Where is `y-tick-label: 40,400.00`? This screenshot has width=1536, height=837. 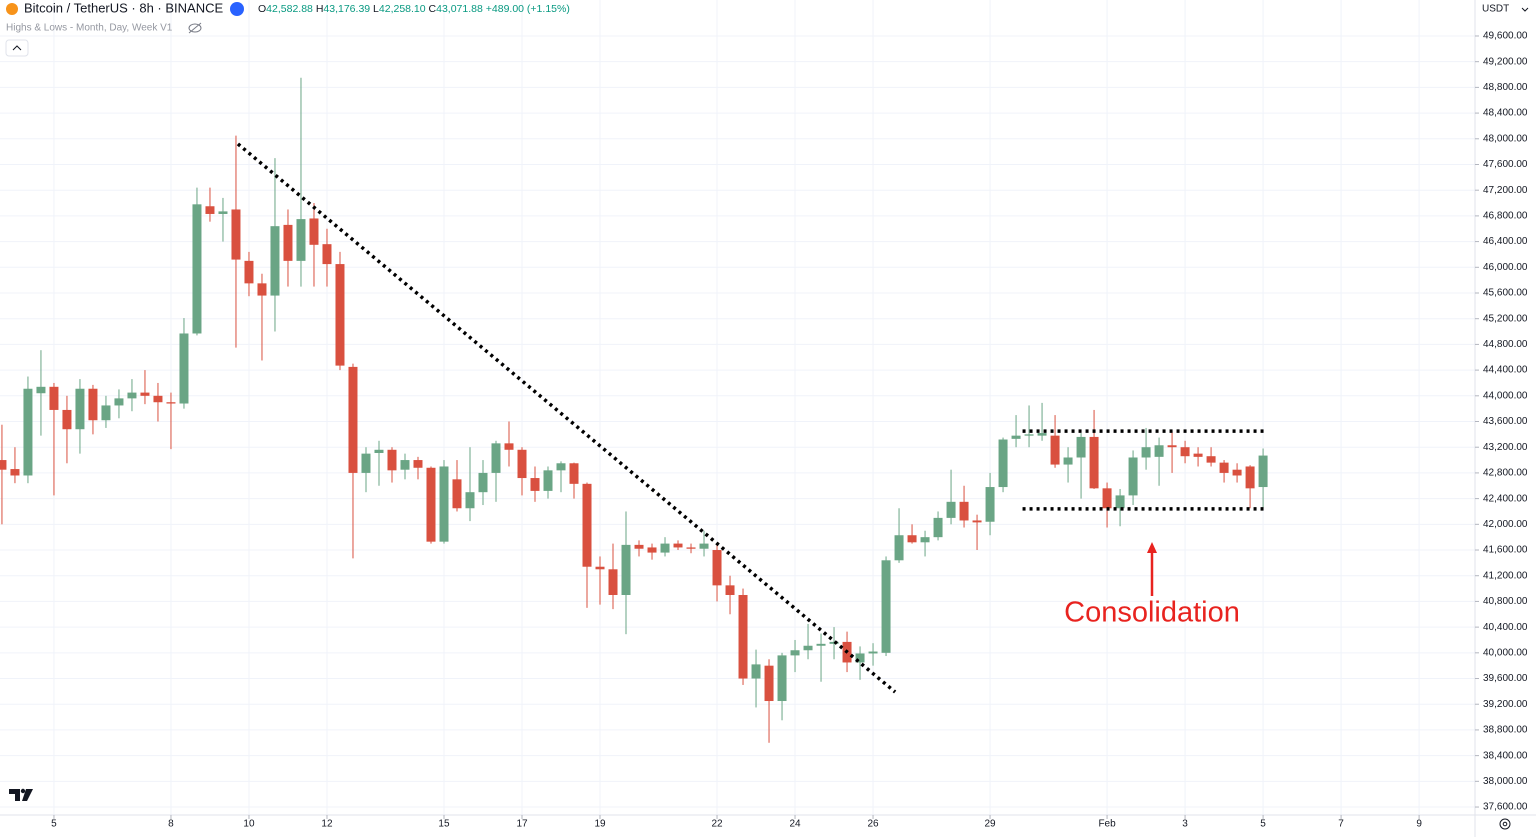 y-tick-label: 40,400.00 is located at coordinates (1505, 627).